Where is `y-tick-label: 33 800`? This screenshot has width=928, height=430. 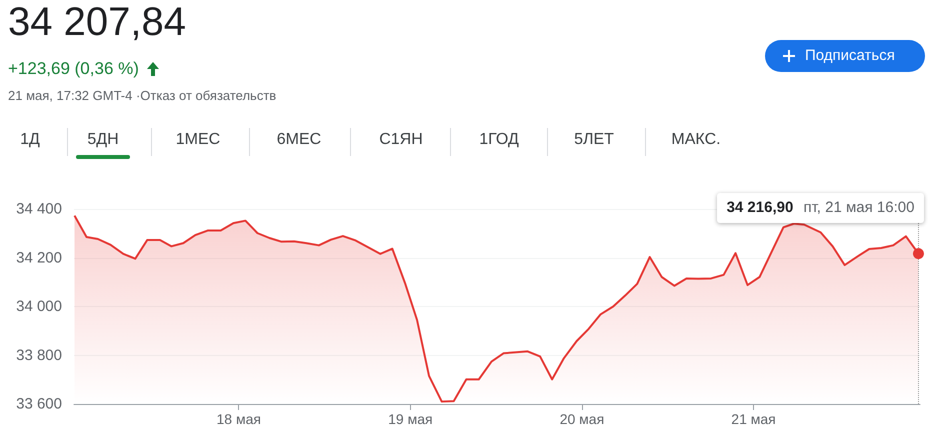
y-tick-label: 33 800 is located at coordinates (39, 355).